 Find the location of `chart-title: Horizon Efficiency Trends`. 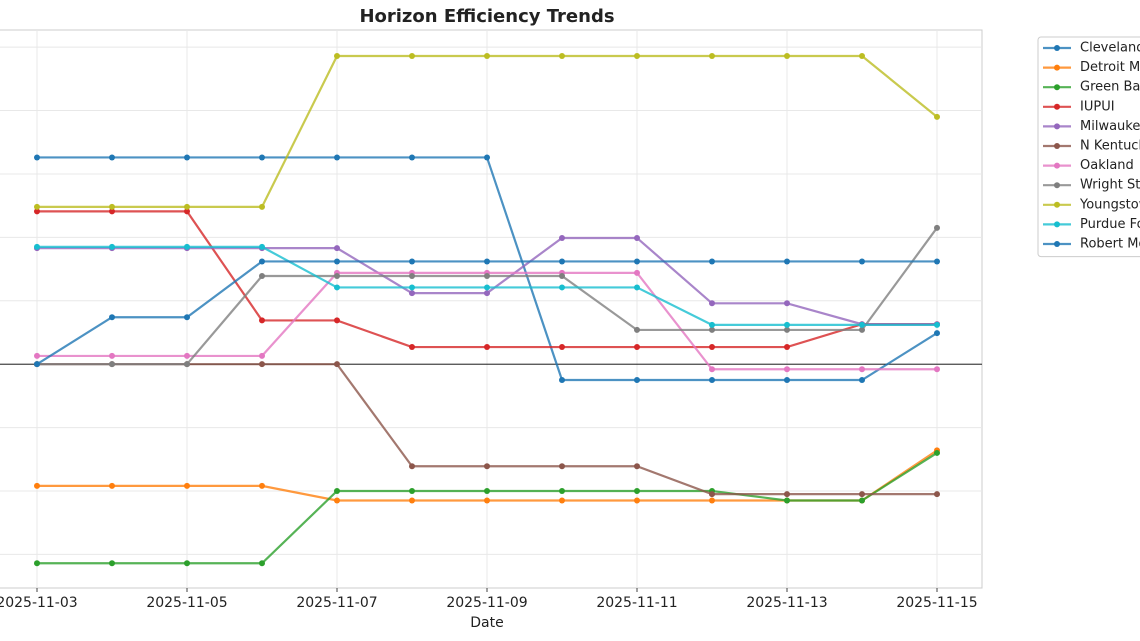

chart-title: Horizon Efficiency Trends is located at coordinates (486, 16).